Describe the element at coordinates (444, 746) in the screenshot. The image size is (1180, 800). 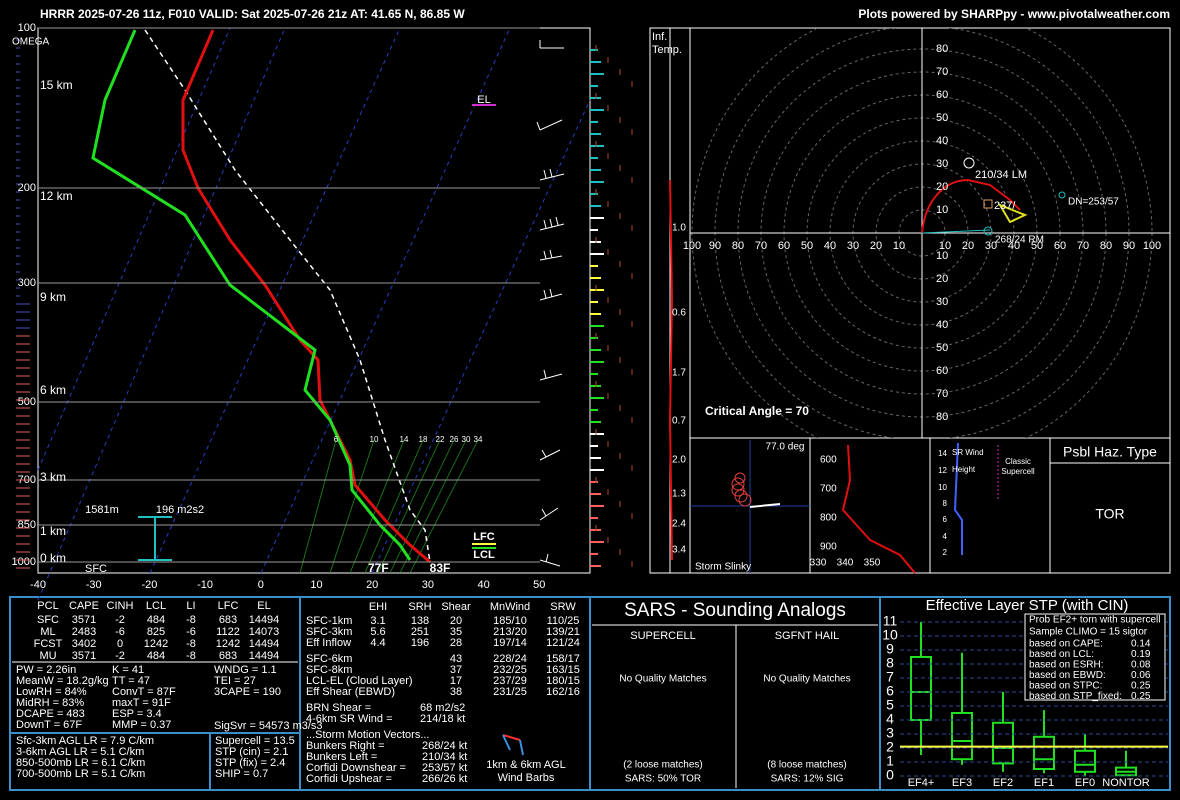
I see `motion-value: 268/24 kt` at that location.